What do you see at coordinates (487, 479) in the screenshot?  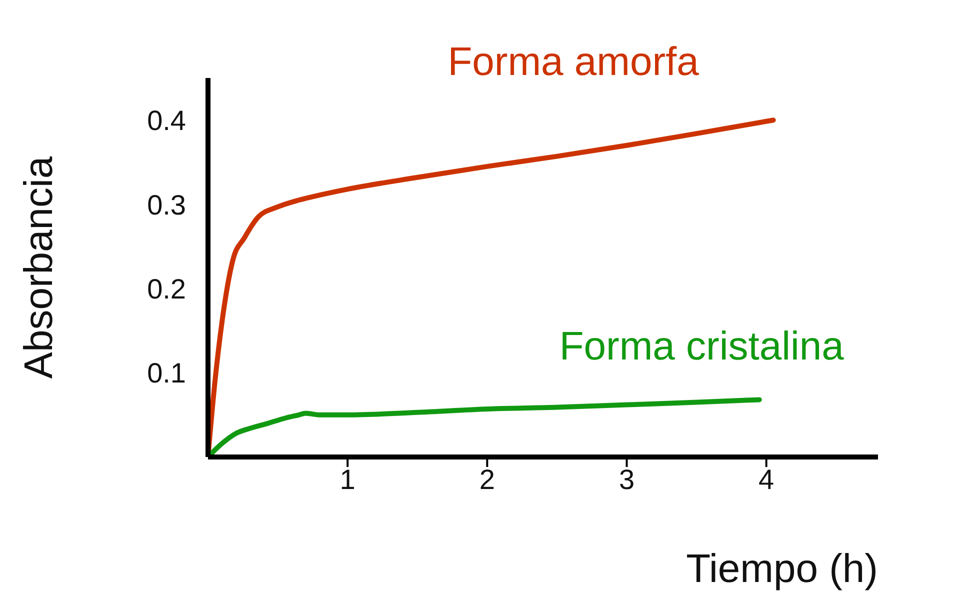 I see `x-tick-label: 2` at bounding box center [487, 479].